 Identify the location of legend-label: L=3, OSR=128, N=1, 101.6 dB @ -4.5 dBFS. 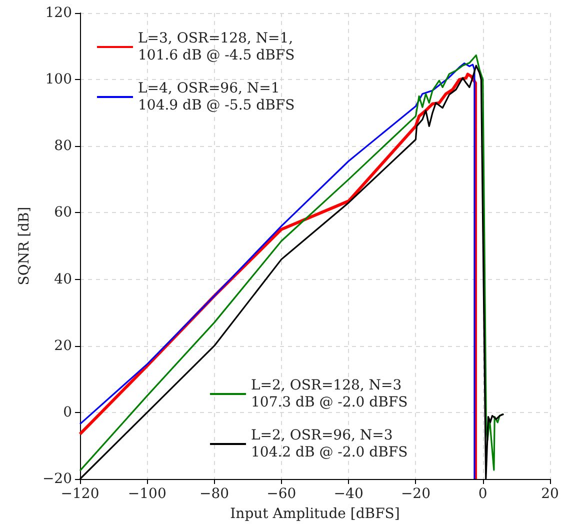
(216, 47).